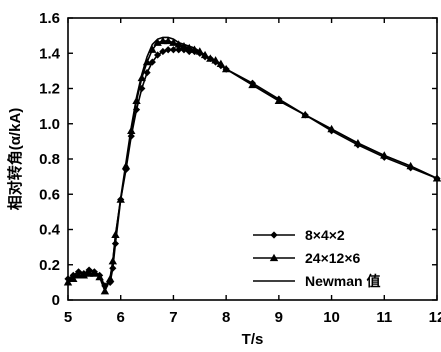  Describe the element at coordinates (50, 230) in the screenshot. I see `y-tick-label: 0.4` at that location.